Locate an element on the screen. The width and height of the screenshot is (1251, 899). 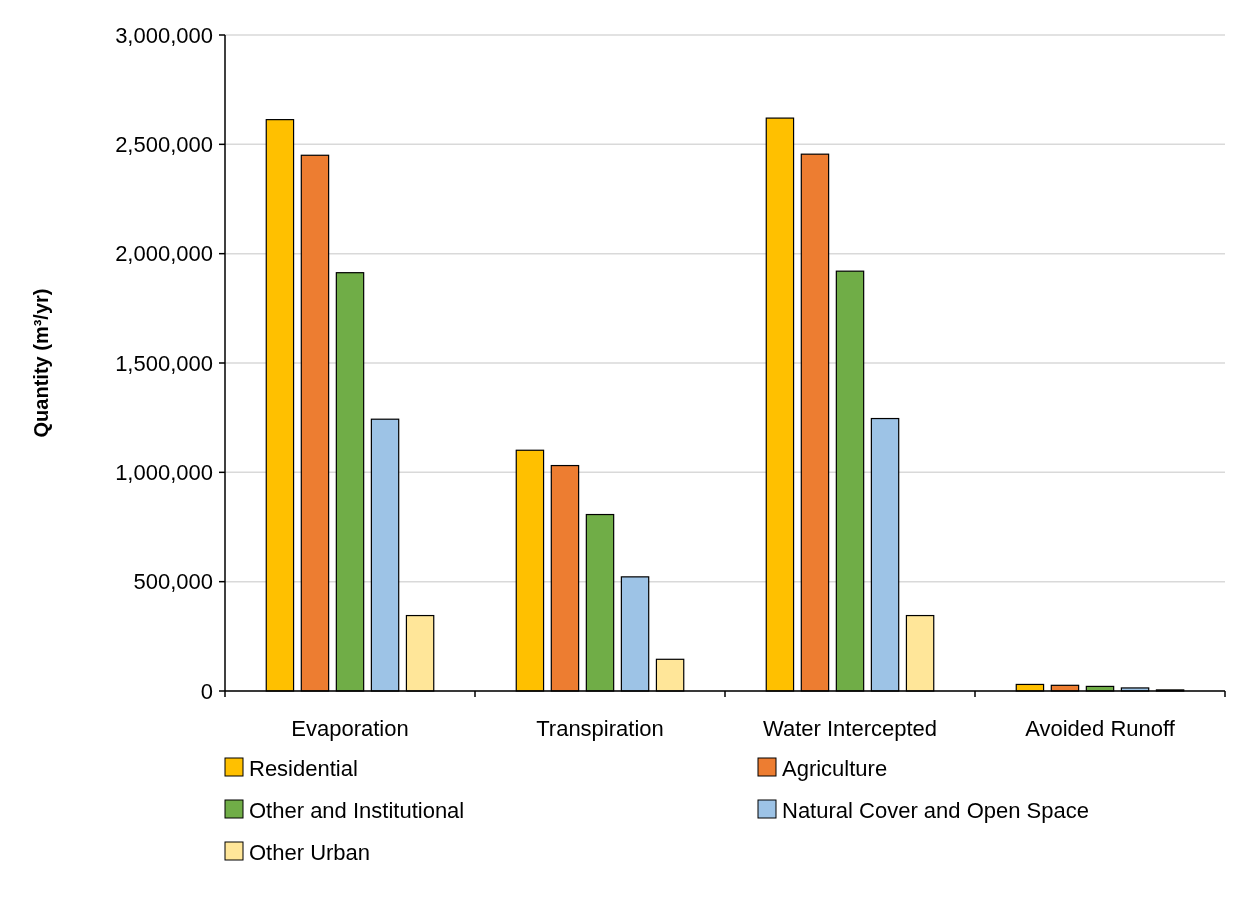
x-tick-label: Water Intercepted is located at coordinates (850, 728).